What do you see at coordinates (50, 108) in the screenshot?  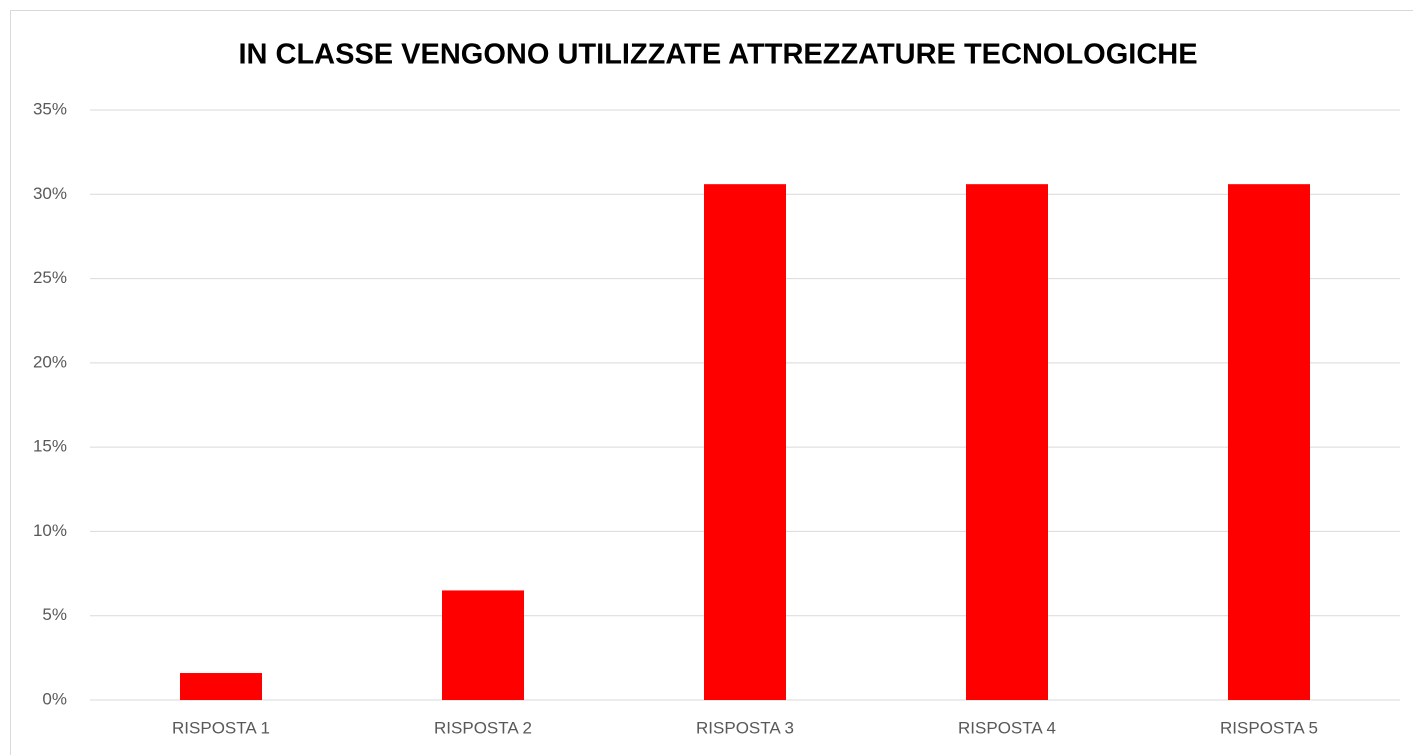 I see `y-tick-label: 35%` at bounding box center [50, 108].